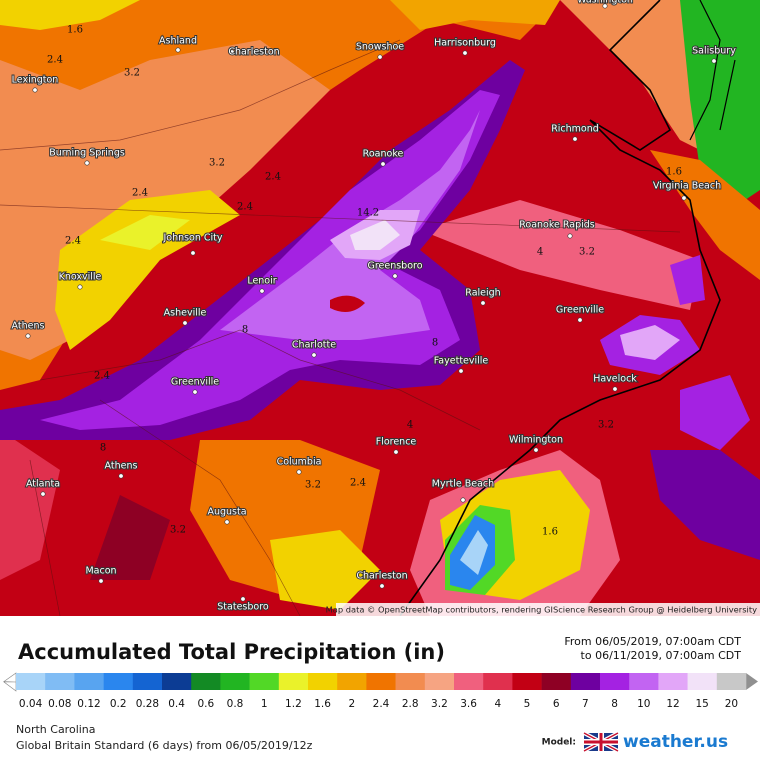 This screenshot has height=760, width=760. Describe the element at coordinates (643, 704) in the screenshot. I see `legend-label: 10` at that location.